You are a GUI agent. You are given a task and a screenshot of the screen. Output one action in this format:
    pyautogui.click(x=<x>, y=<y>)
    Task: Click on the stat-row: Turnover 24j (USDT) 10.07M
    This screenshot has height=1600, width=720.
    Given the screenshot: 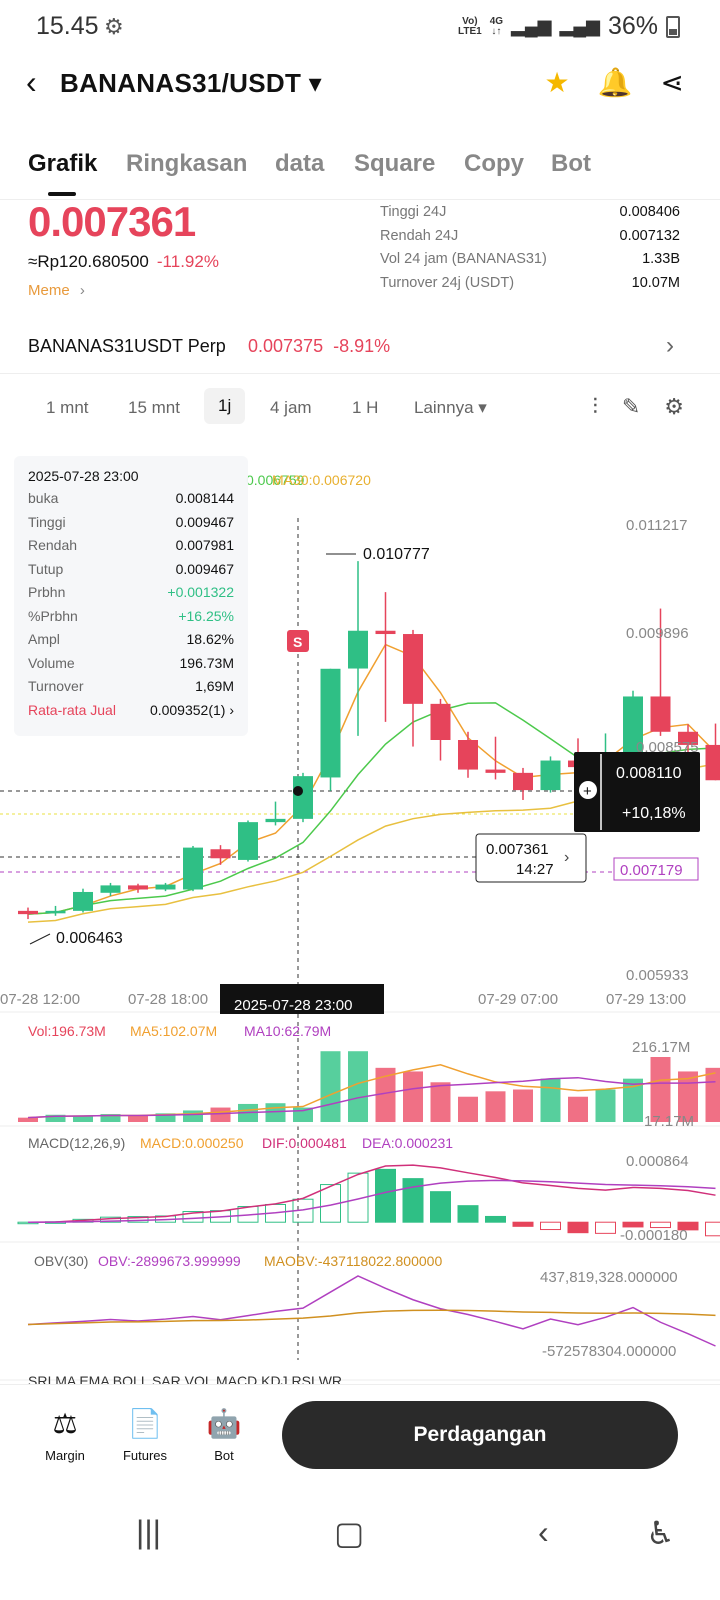 What is the action you would take?
    pyautogui.click(x=530, y=282)
    